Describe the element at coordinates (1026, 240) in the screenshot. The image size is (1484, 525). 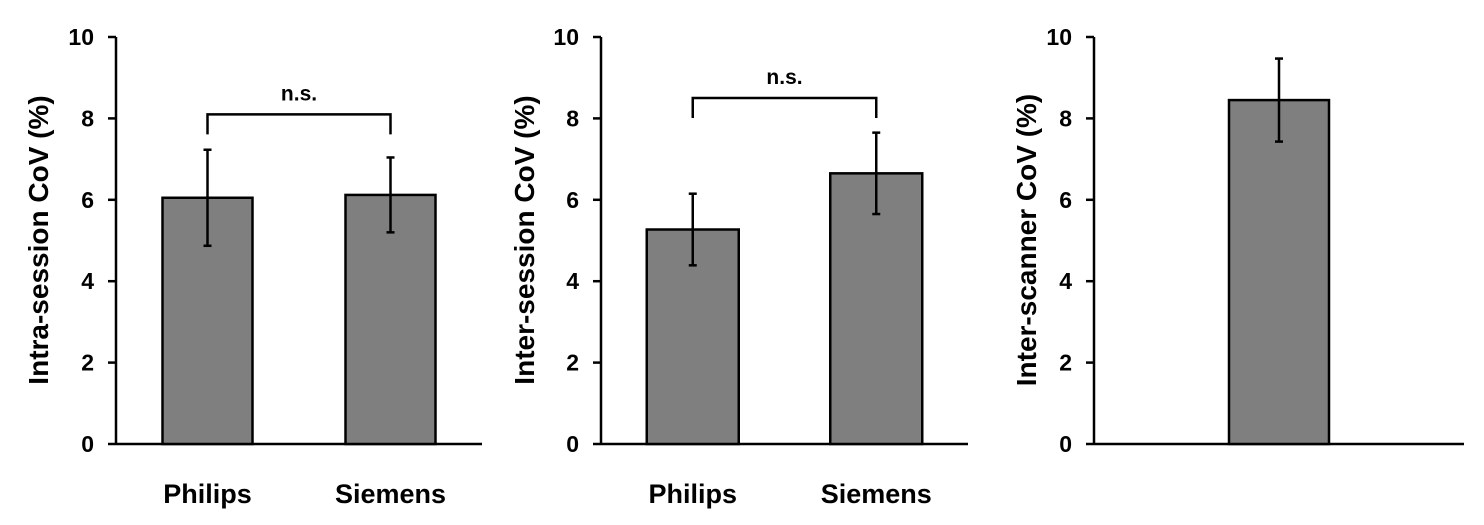
I see `y-axis-title: Inter-scanner CoV (%)` at that location.